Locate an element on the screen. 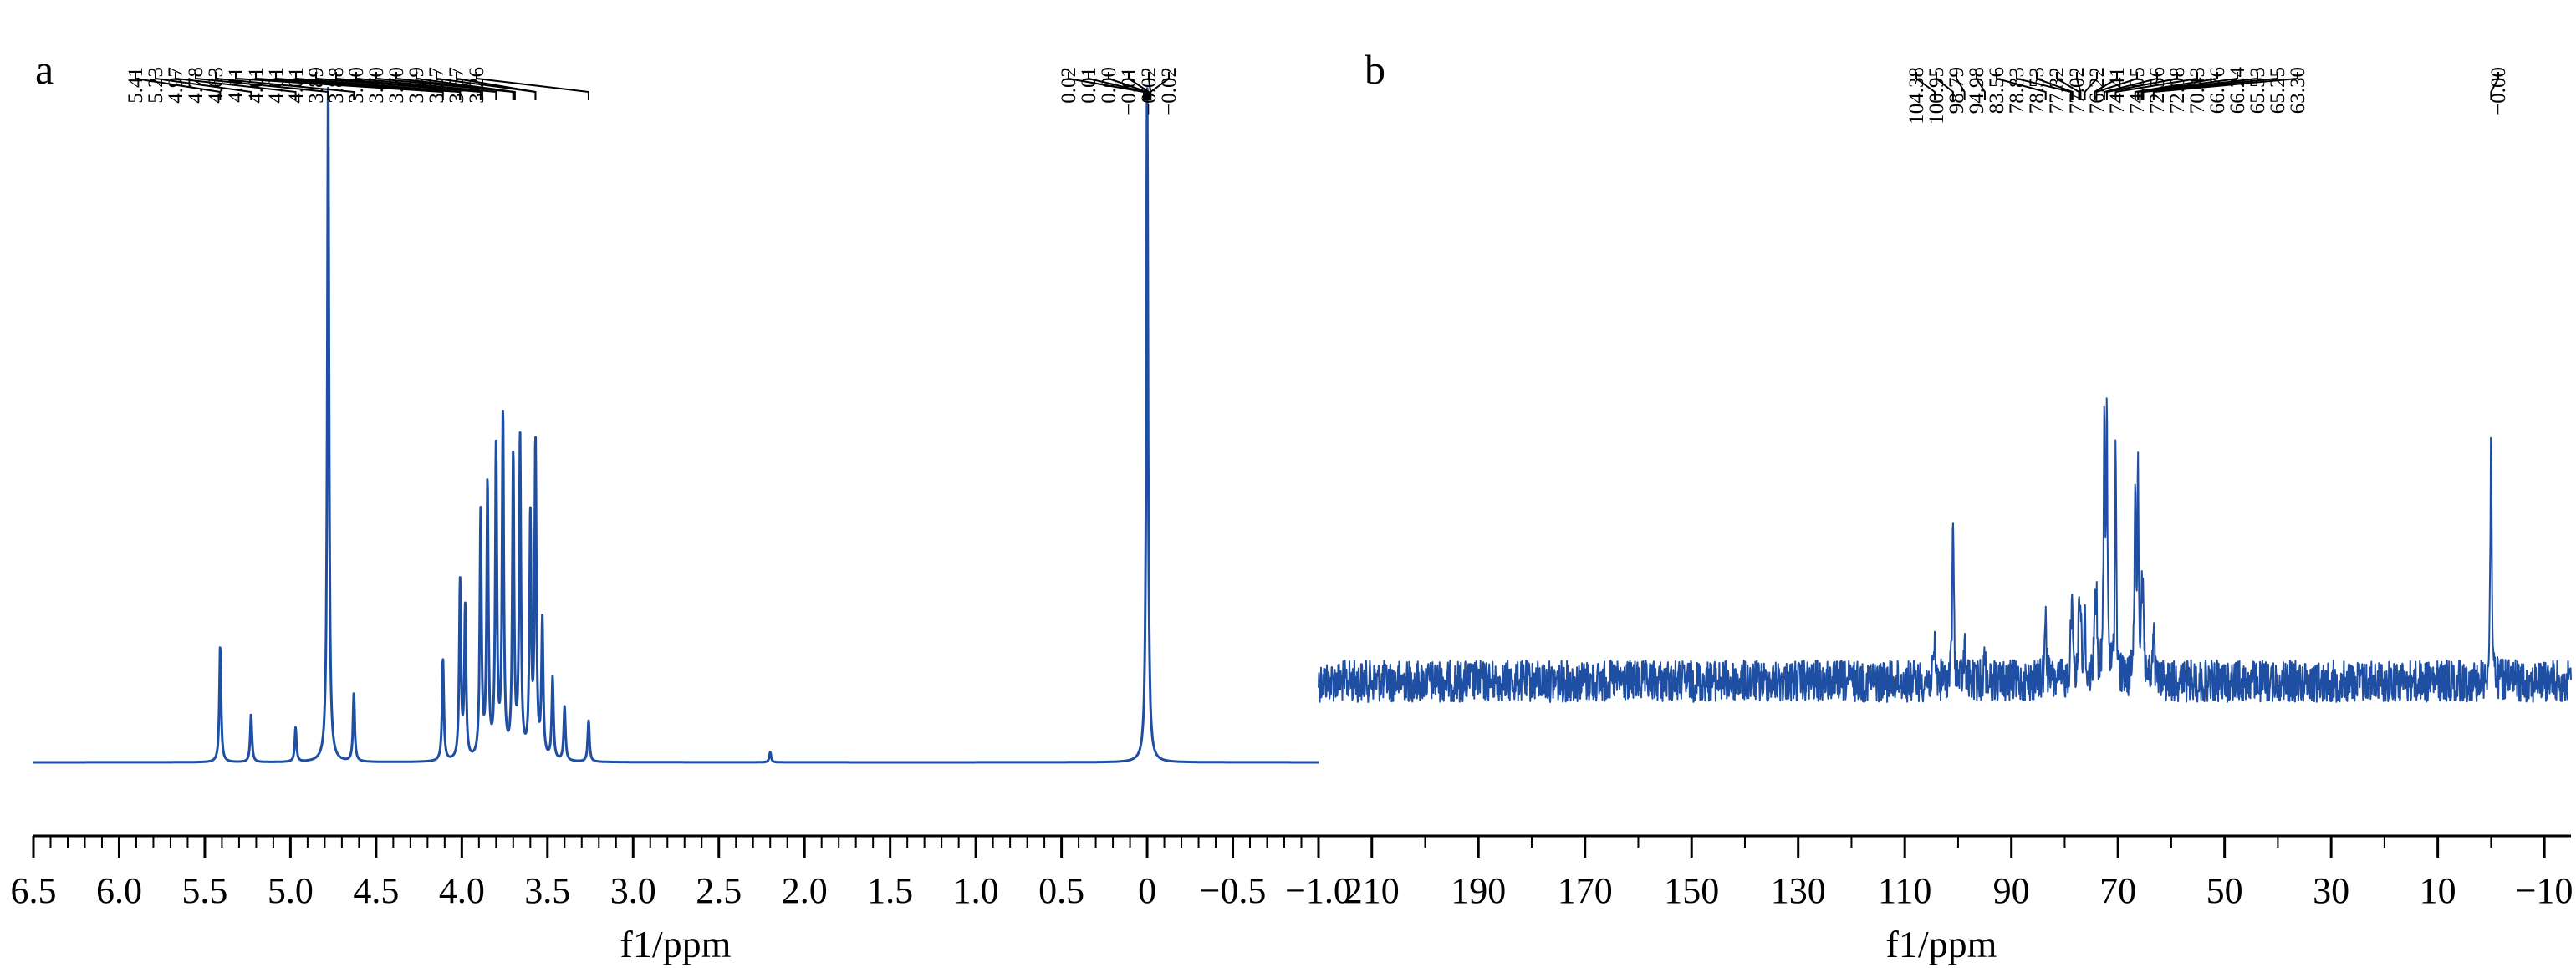  tick-label: 50 is located at coordinates (2224, 891).